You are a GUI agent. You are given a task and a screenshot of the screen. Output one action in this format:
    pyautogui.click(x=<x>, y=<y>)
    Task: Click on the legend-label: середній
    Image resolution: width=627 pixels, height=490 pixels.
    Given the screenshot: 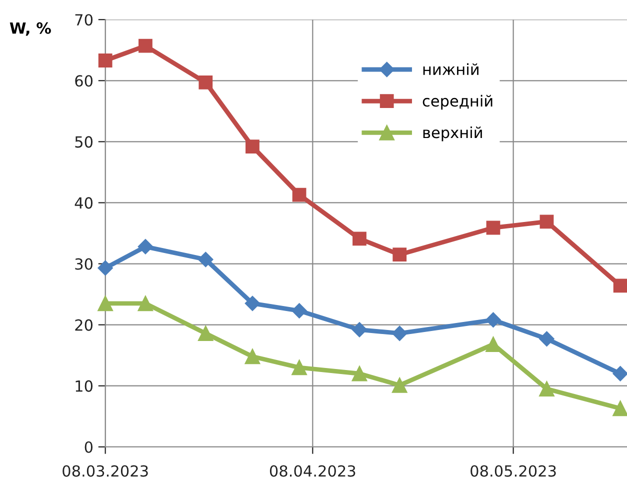 What is the action you would take?
    pyautogui.click(x=457, y=102)
    